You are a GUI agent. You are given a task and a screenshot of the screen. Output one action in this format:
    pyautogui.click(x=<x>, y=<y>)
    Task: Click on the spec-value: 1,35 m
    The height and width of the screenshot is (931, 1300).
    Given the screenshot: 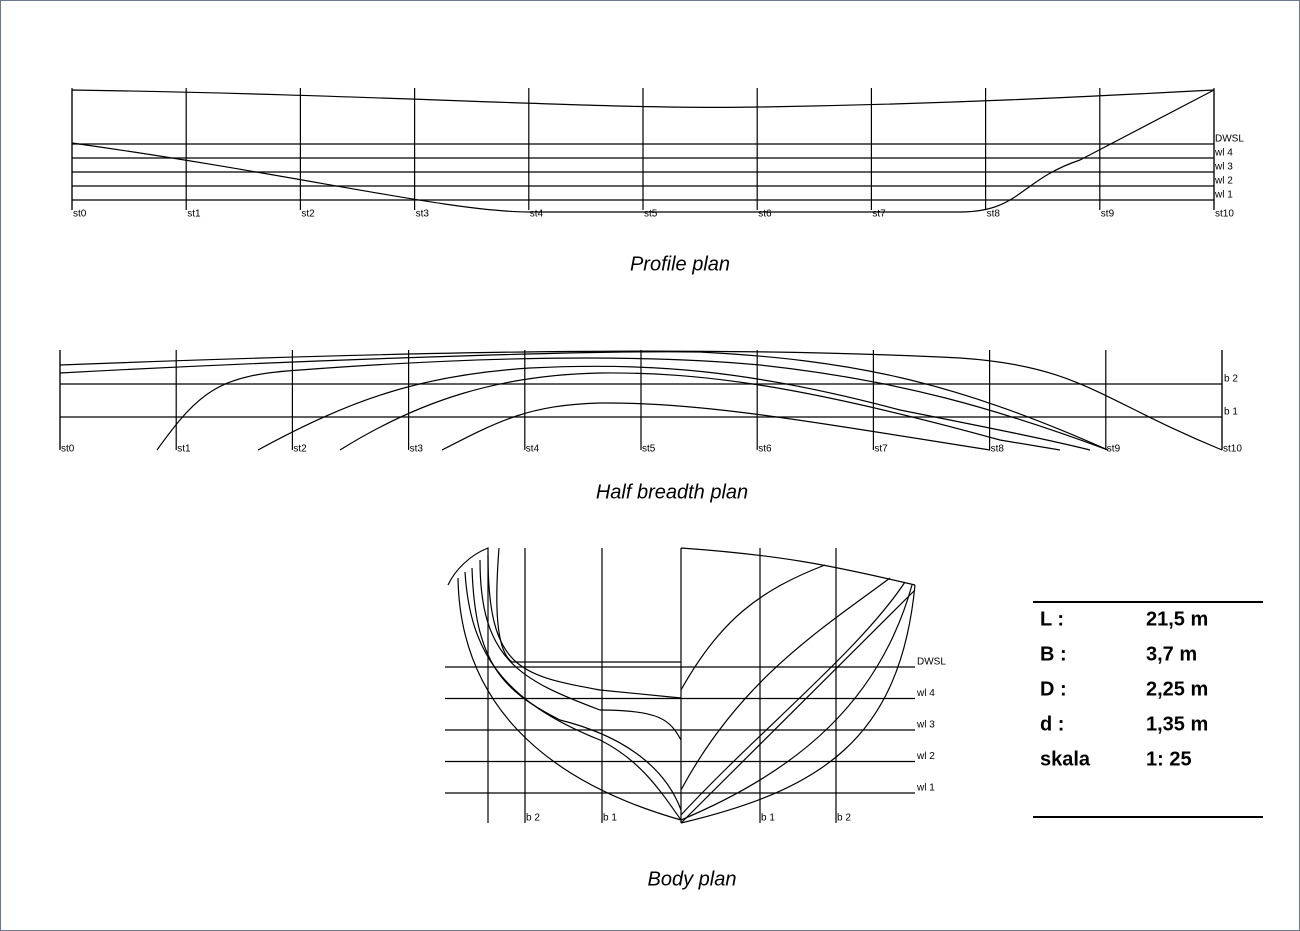 What is the action you would take?
    pyautogui.click(x=1177, y=724)
    